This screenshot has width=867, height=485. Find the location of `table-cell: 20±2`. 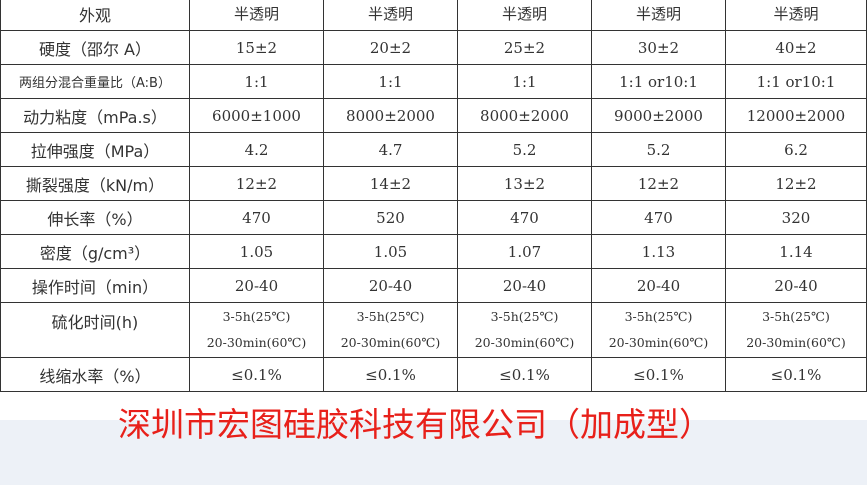

table-cell: 20±2 is located at coordinates (390, 47).